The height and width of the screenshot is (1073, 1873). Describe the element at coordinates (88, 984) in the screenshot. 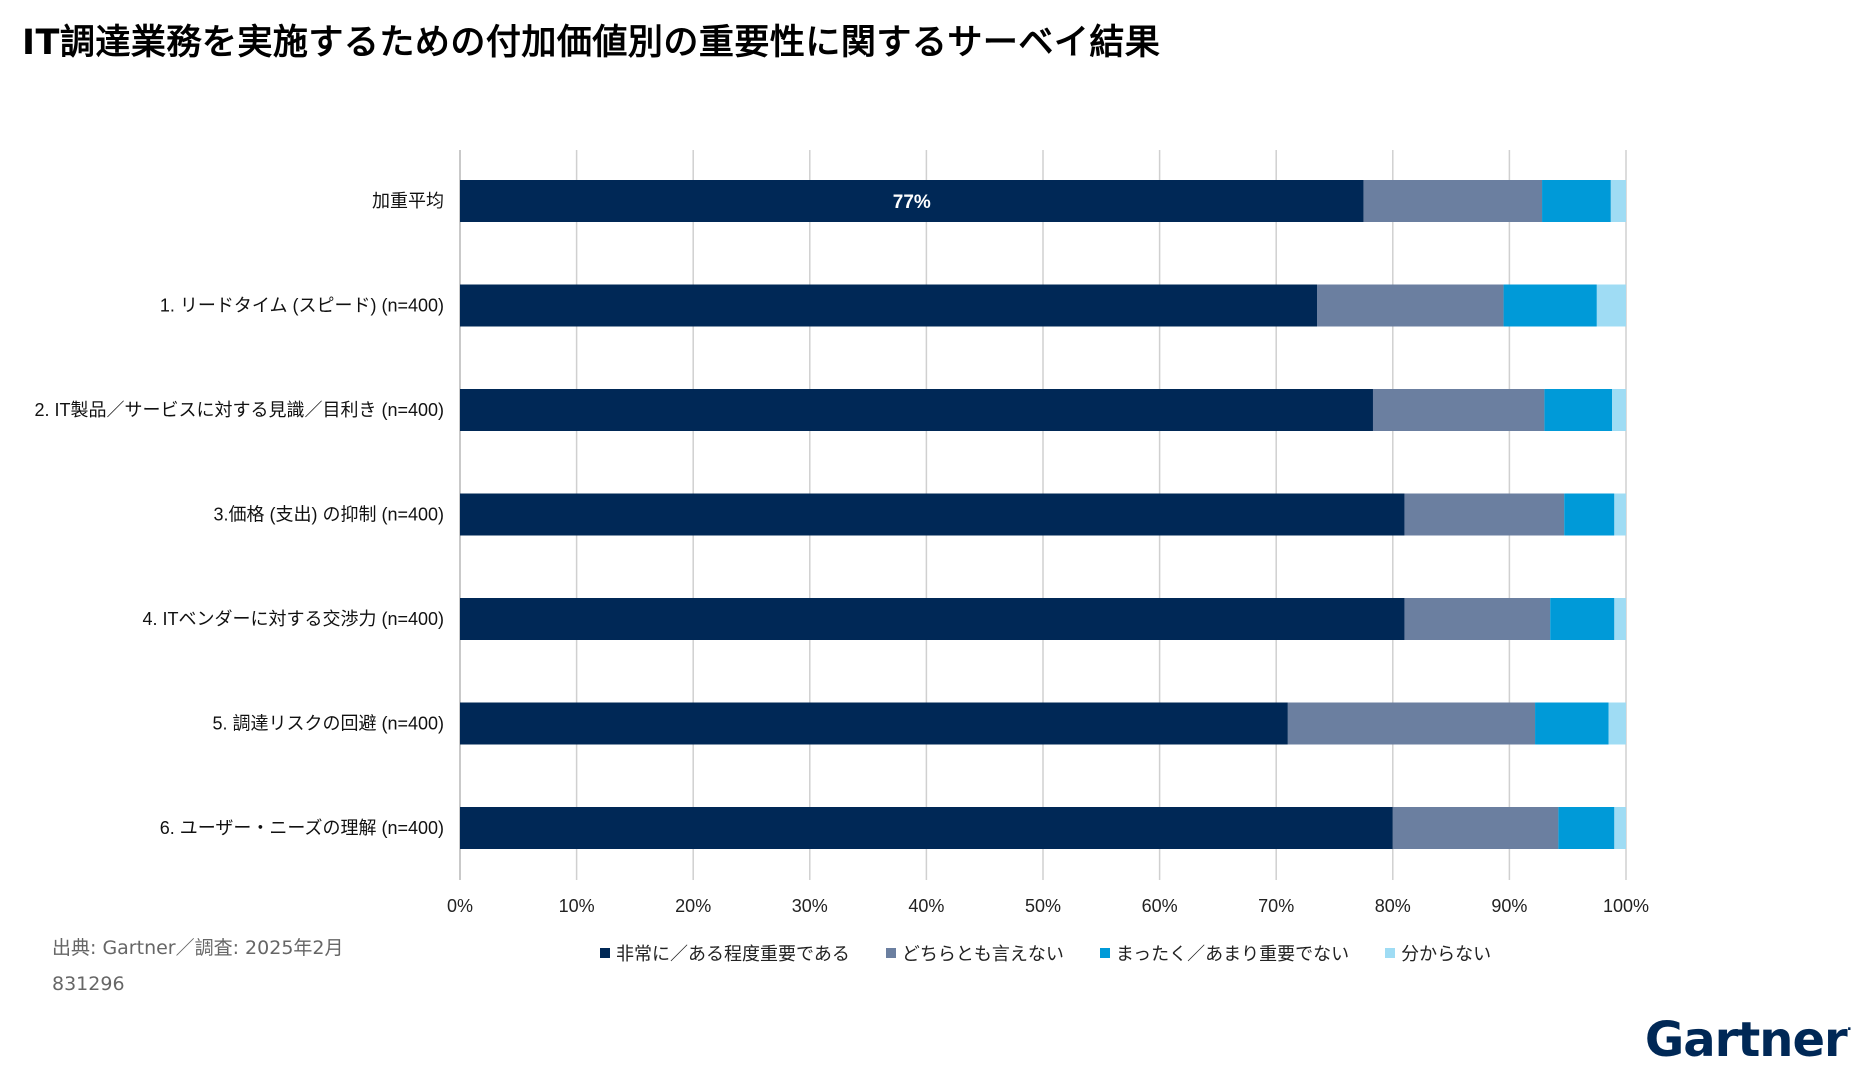

I see `document-id: 831296` at that location.